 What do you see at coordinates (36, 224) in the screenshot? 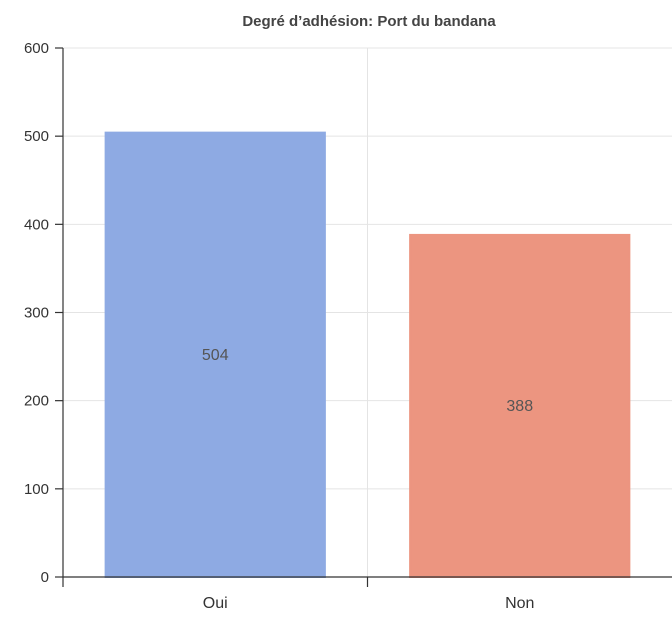
I see `y-tick-label-400: 400` at bounding box center [36, 224].